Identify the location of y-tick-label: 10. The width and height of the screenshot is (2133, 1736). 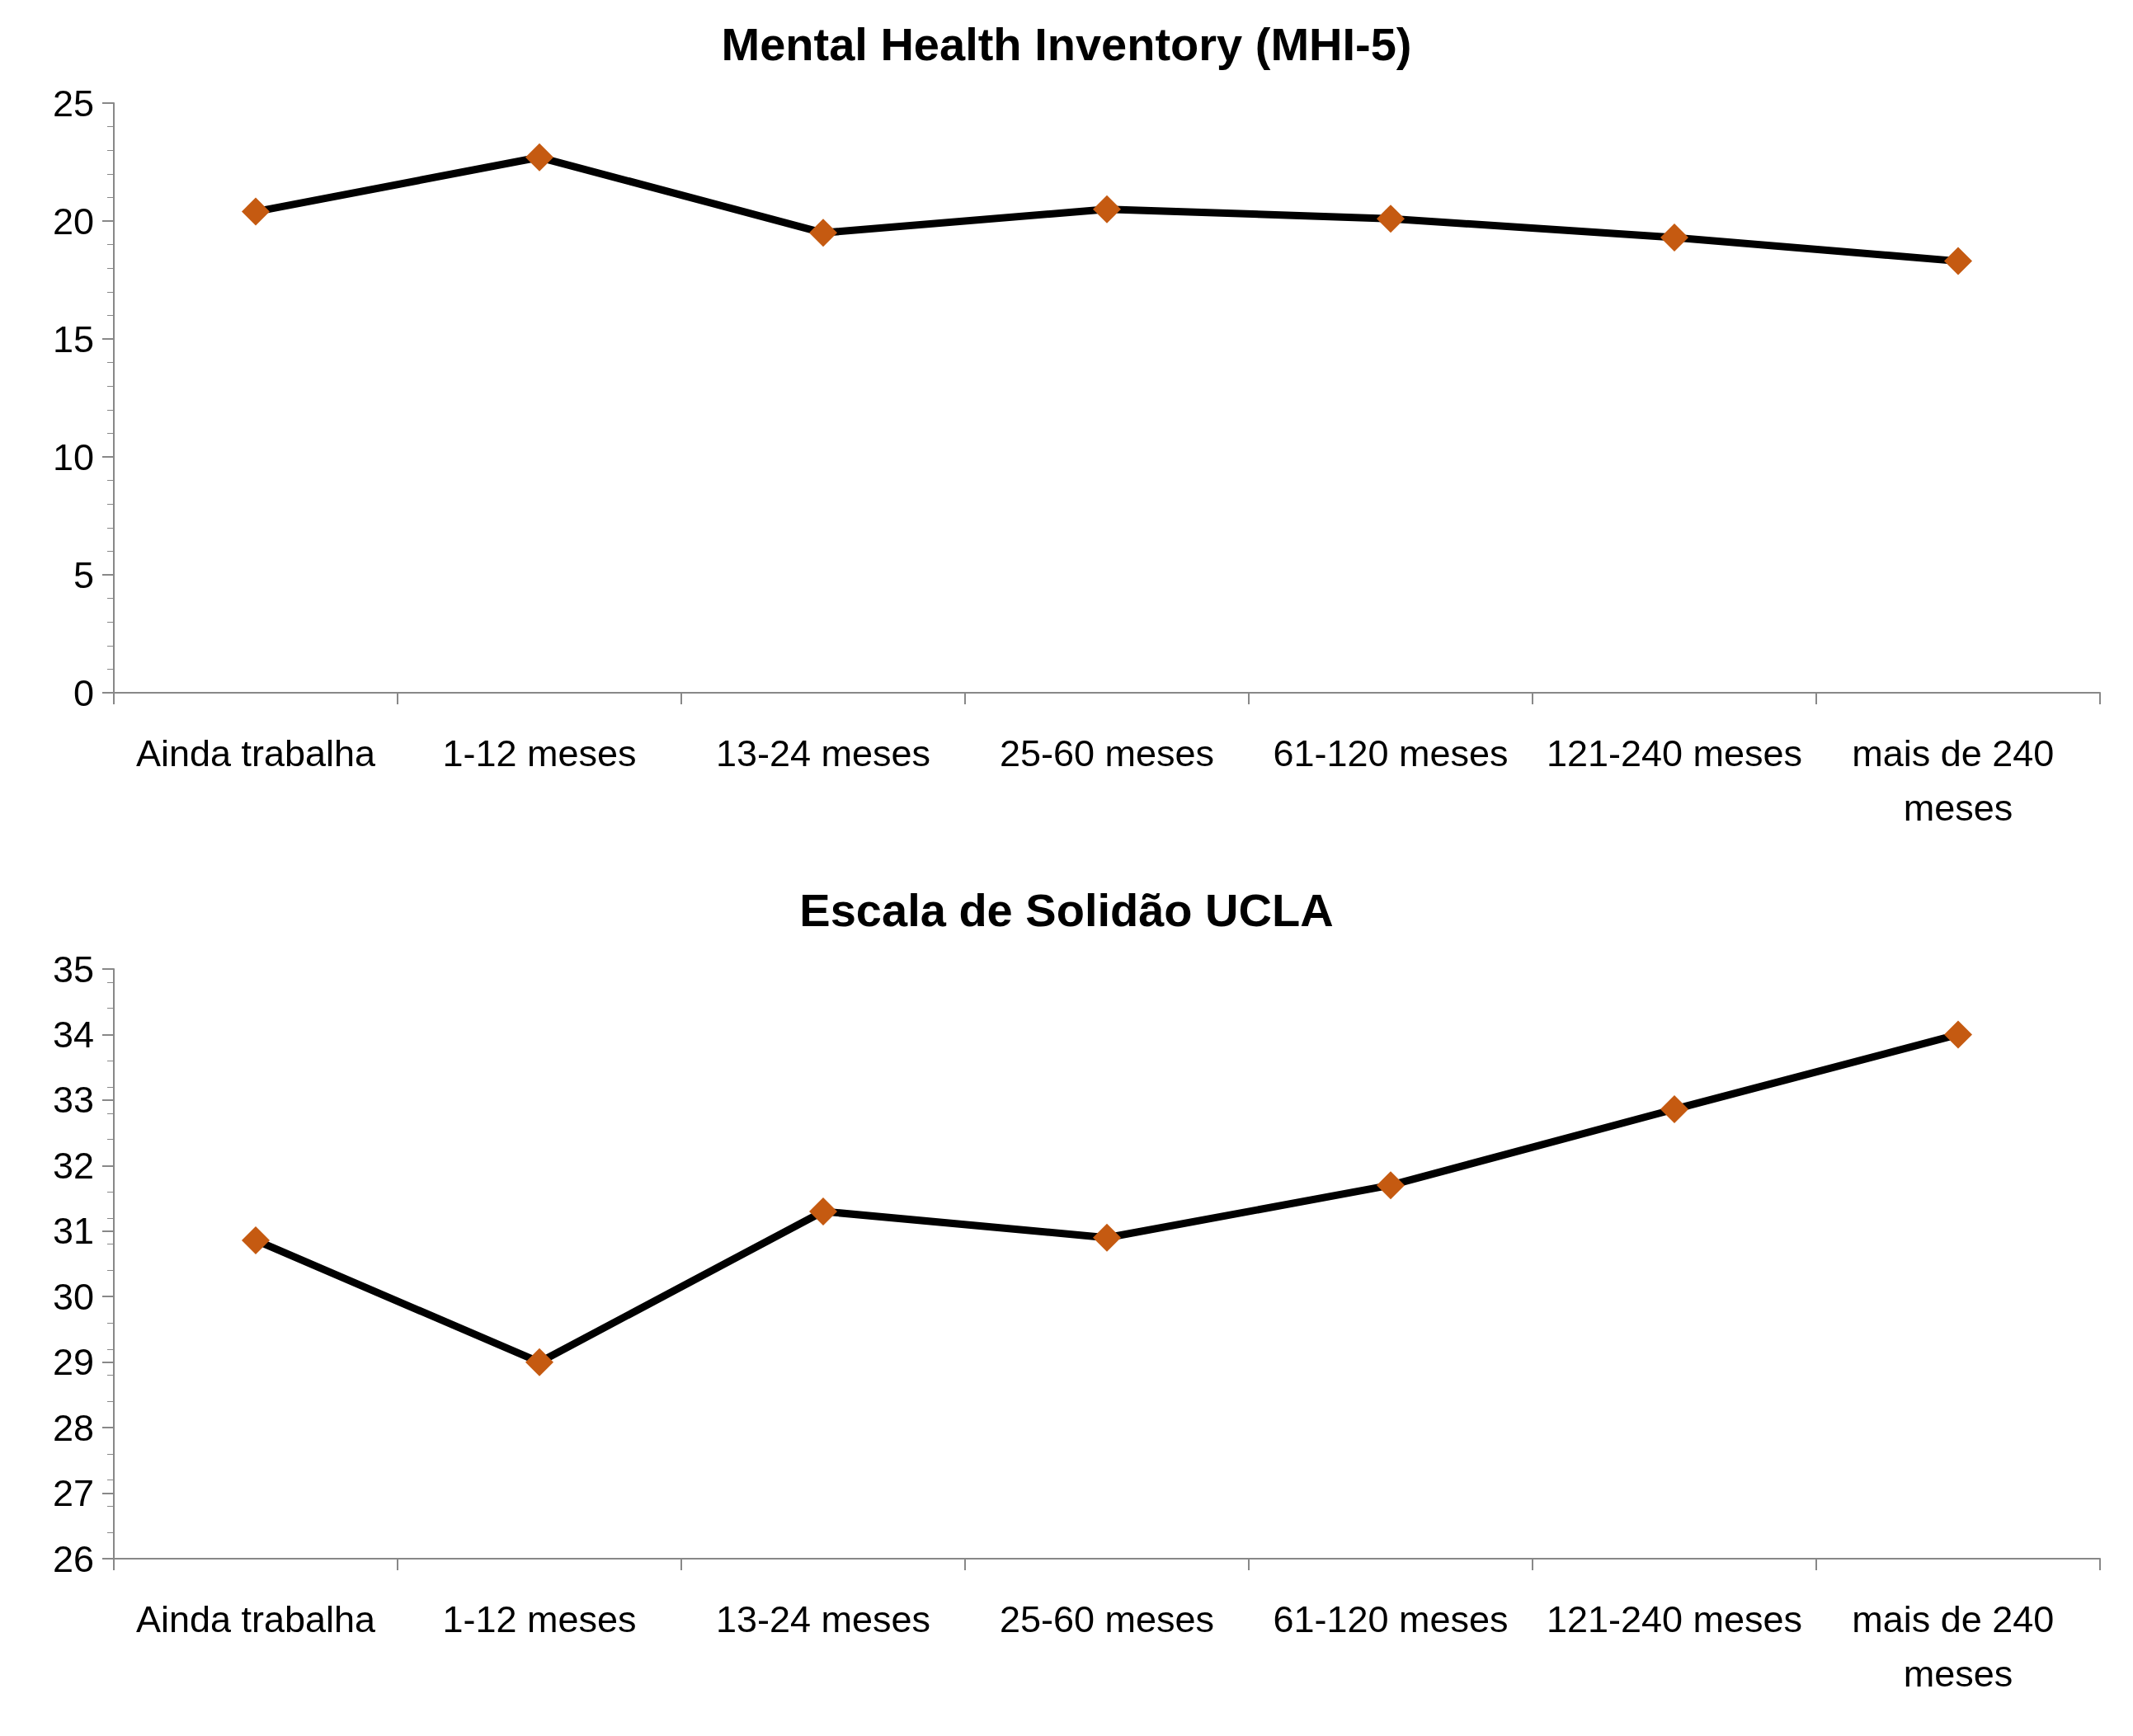
(73, 456).